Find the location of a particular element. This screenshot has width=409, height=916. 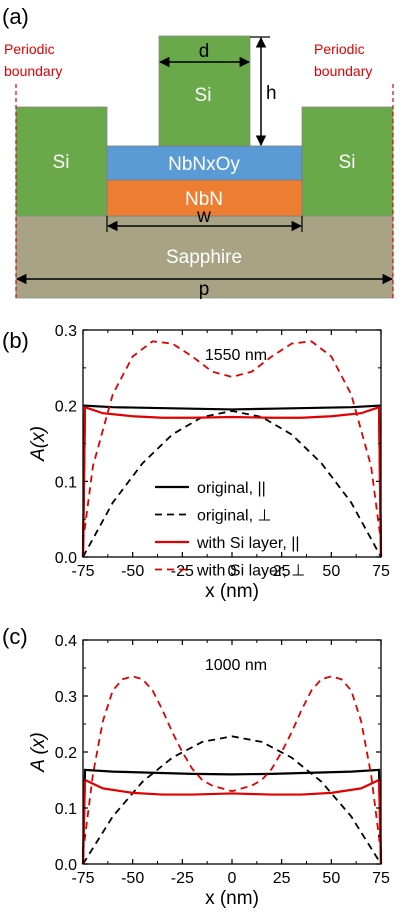

si-center-label: Si is located at coordinates (203, 95).